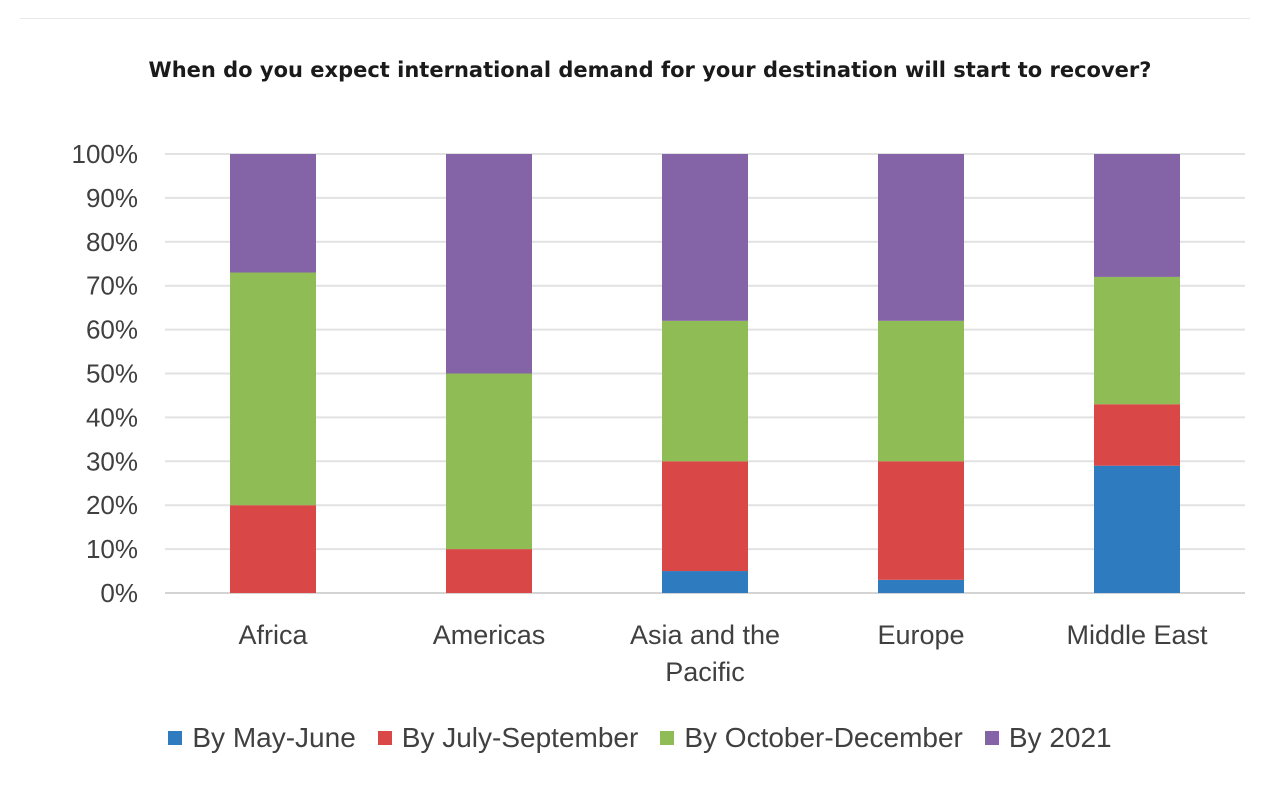 The width and height of the screenshot is (1280, 786). Describe the element at coordinates (112, 505) in the screenshot. I see `y-tick-20: 20%` at that location.